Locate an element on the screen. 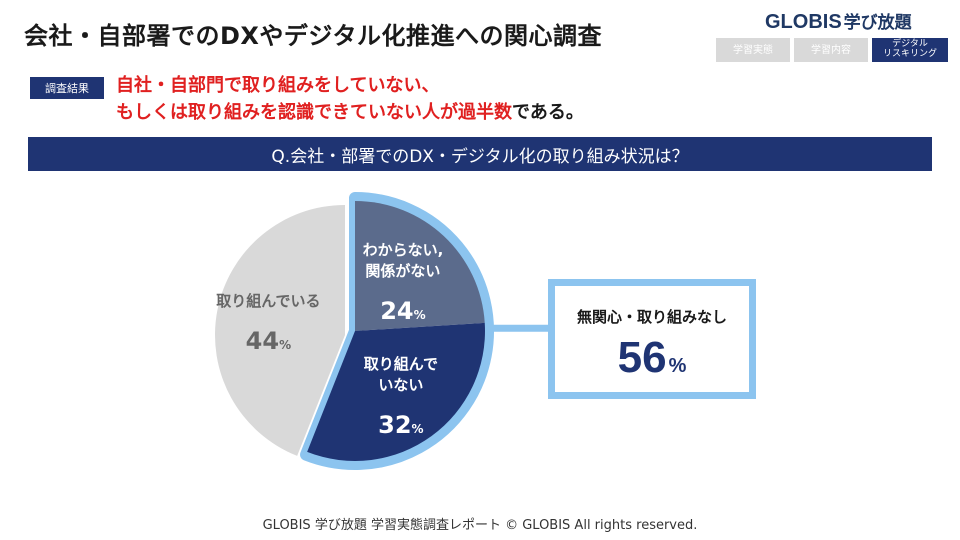 The width and height of the screenshot is (960, 540). result-badge: 調査結果 is located at coordinates (67, 88).